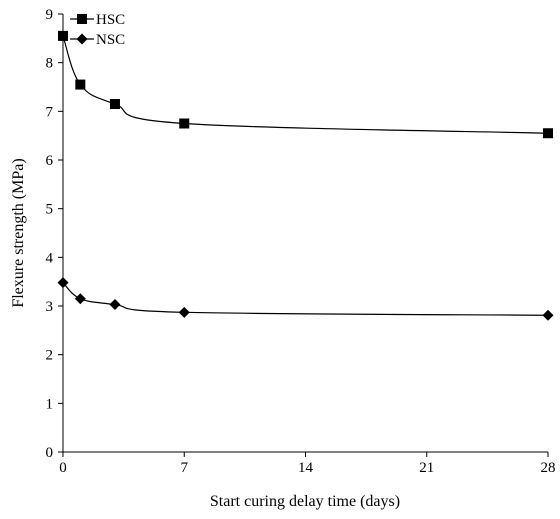 The image size is (560, 519). What do you see at coordinates (110, 20) in the screenshot?
I see `legend-label-hsc: HSC` at bounding box center [110, 20].